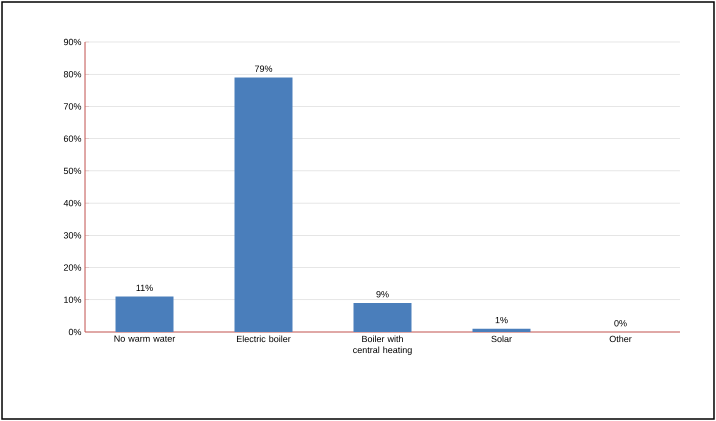  I want to click on y-tick-label: 0%, so click(75, 332).